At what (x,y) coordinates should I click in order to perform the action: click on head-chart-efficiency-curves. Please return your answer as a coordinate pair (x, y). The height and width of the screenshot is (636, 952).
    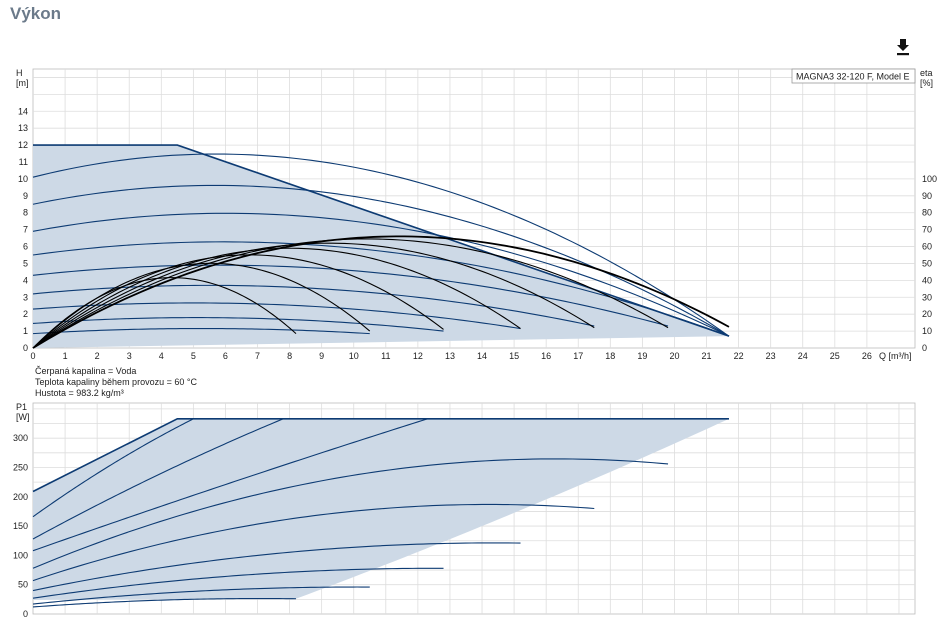
    Looking at the image, I should click on (381, 292).